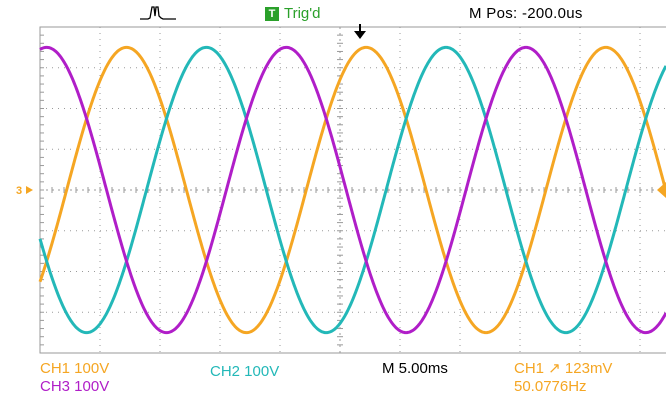 The height and width of the screenshot is (403, 666). What do you see at coordinates (415, 368) in the screenshot?
I see `timebase-readout: M 5.00ms` at bounding box center [415, 368].